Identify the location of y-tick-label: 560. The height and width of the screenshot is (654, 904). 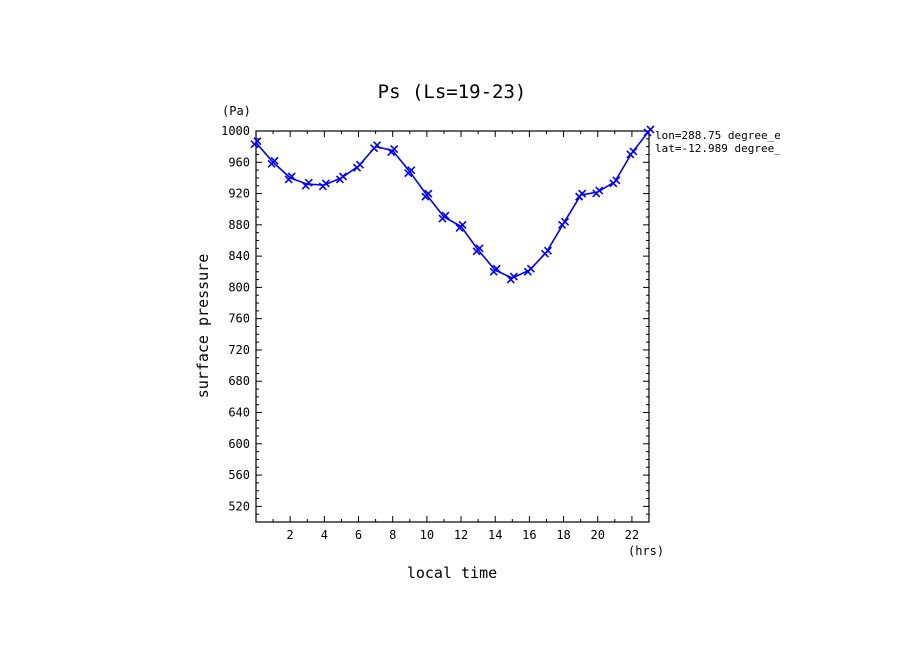
(239, 475).